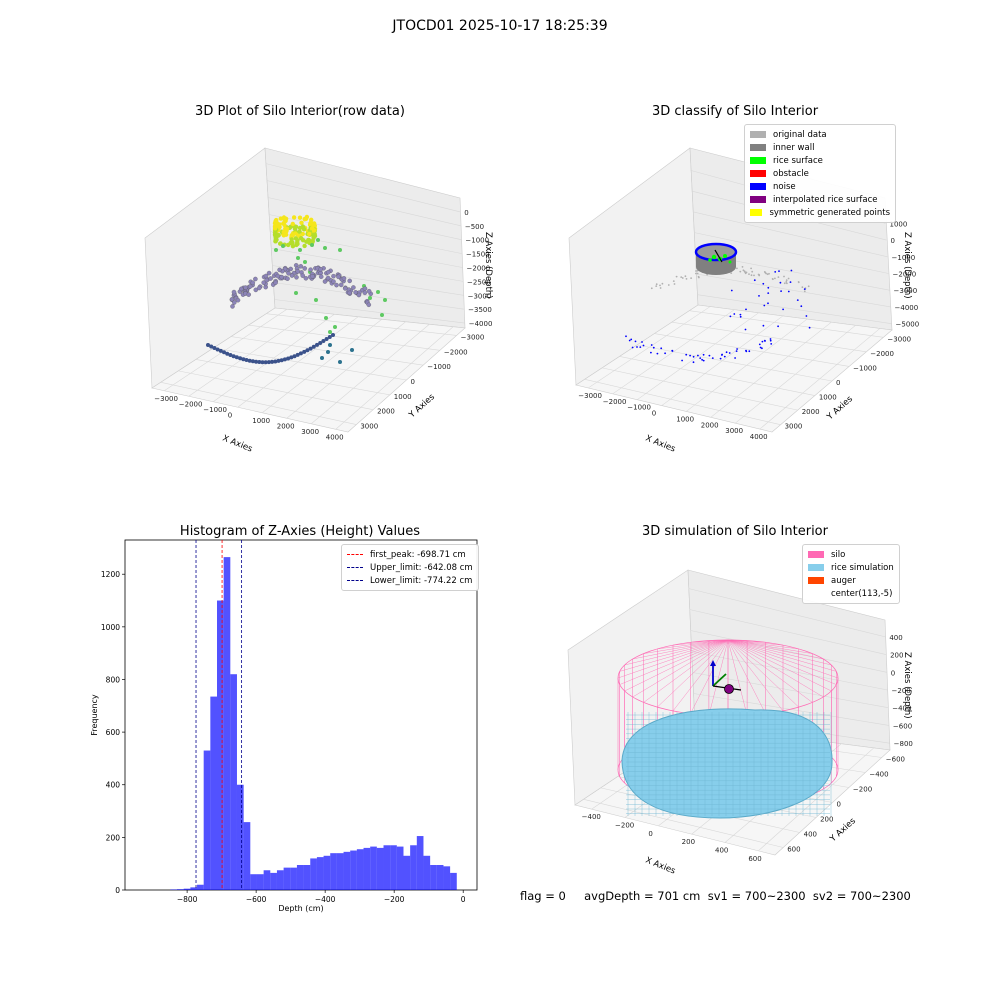  Describe the element at coordinates (325, 899) in the screenshot. I see `x-tick-label: −400` at that location.